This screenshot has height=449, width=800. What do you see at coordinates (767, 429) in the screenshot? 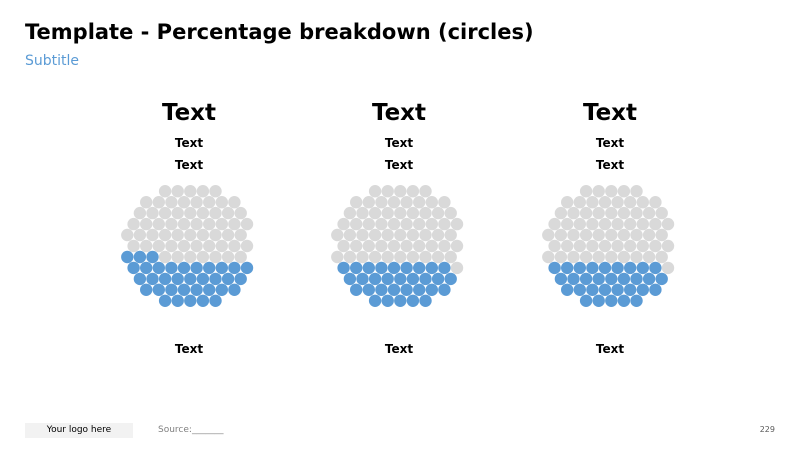
I see `page-number: 229` at bounding box center [767, 429].